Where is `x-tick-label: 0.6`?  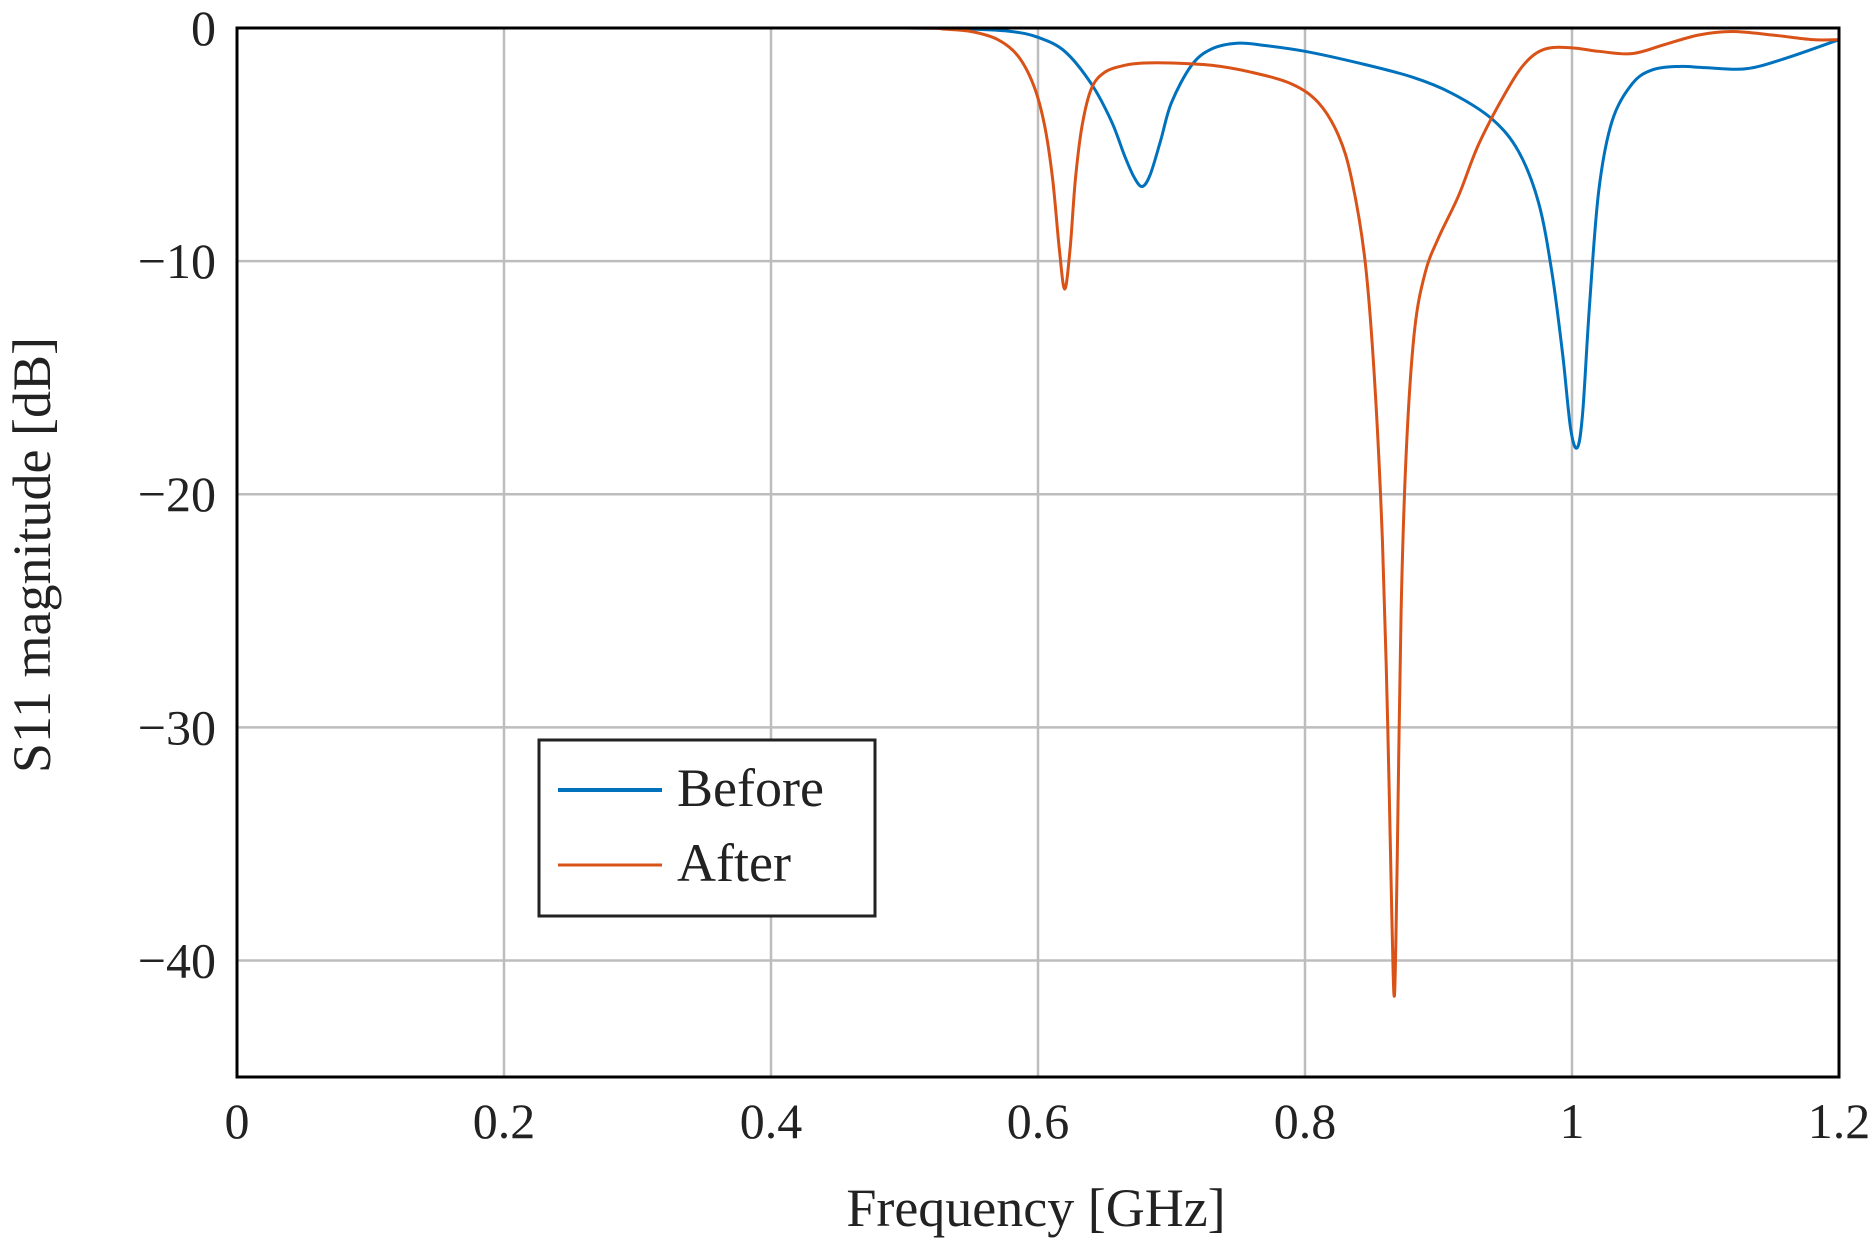
x-tick-label: 0.6 is located at coordinates (1038, 1121).